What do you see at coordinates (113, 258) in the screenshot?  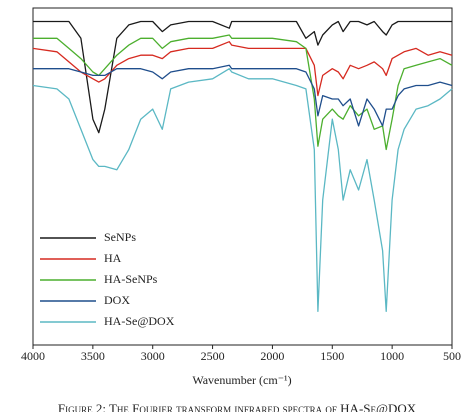 I see `legend-label: HA` at bounding box center [113, 258].